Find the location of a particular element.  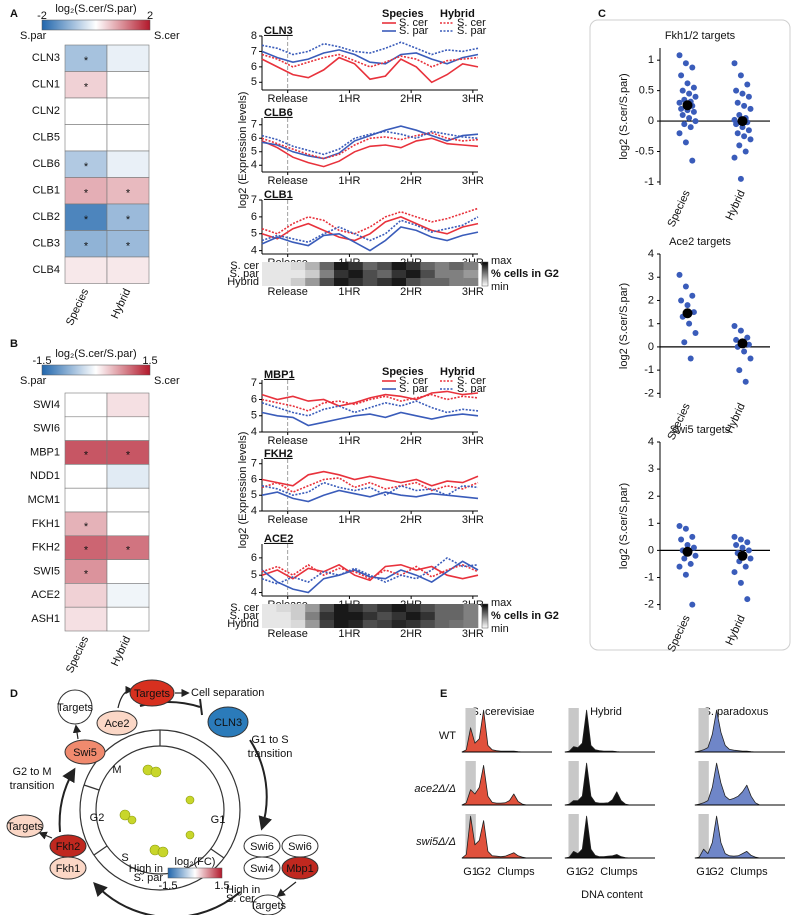

g2-title: % cells in G2 is located at coordinates (525, 274).